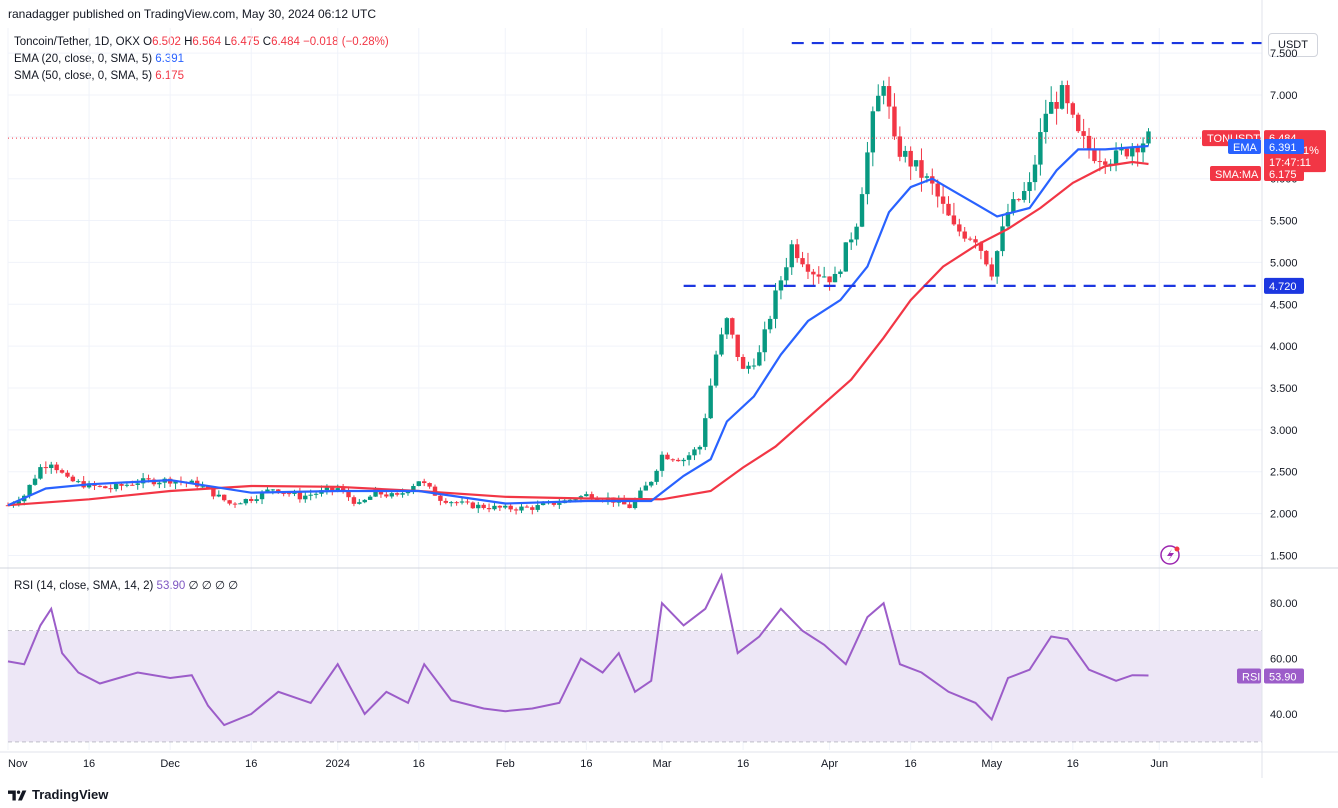 This screenshot has height=808, width=1338. I want to click on price-tick-label: 3.000, so click(1284, 431).